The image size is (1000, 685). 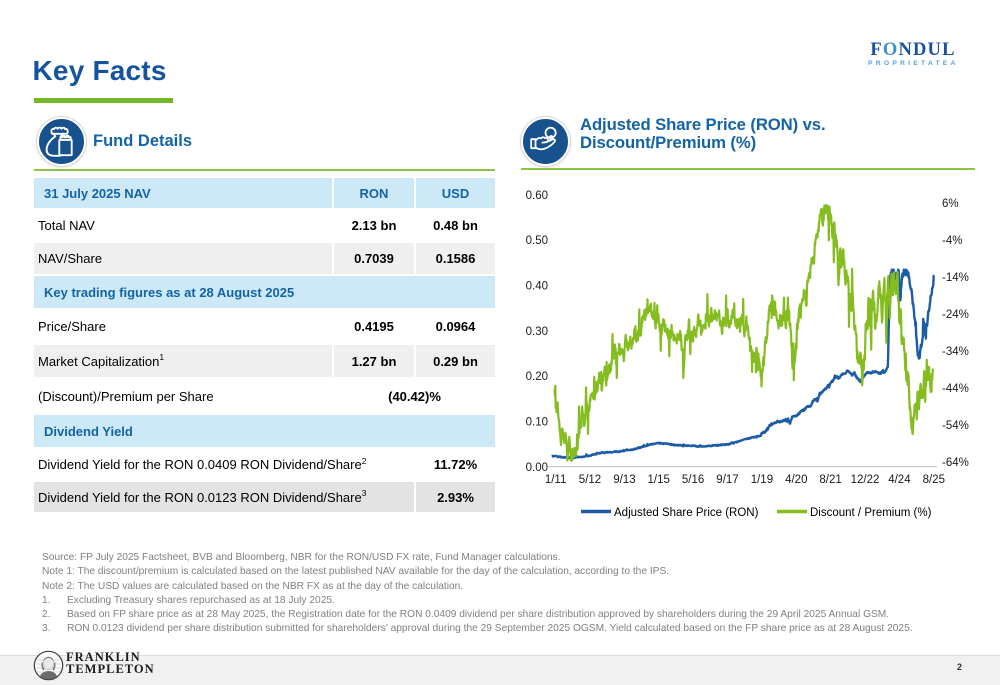 What do you see at coordinates (624, 480) in the screenshot?
I see `svg-text: 9/13` at bounding box center [624, 480].